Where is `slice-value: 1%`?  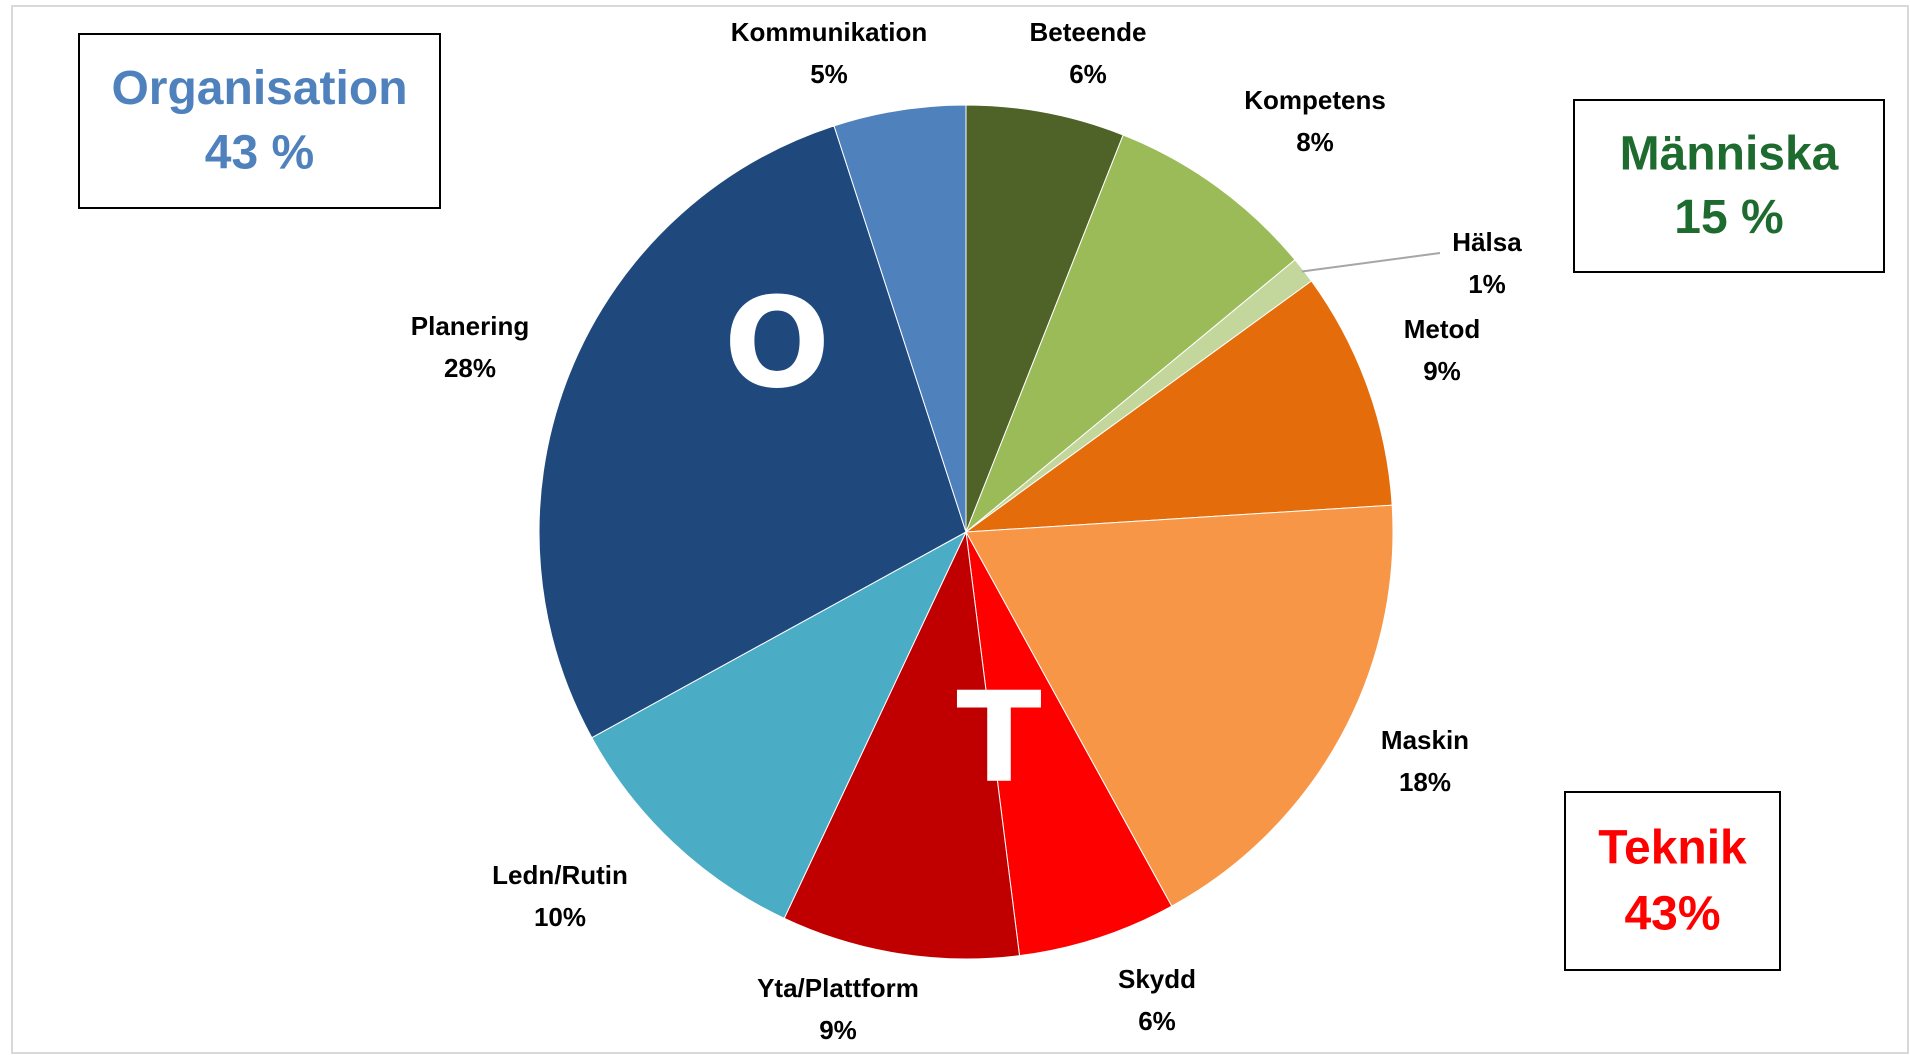 slice-value: 1% is located at coordinates (1487, 284).